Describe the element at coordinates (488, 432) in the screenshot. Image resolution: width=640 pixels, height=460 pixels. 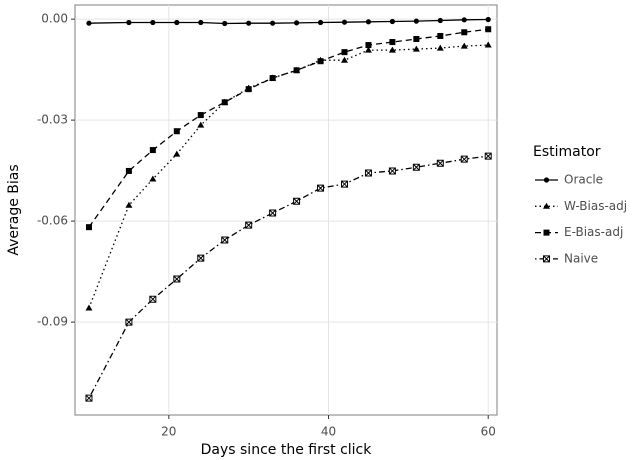
I see `x-tick-label: 60` at that location.